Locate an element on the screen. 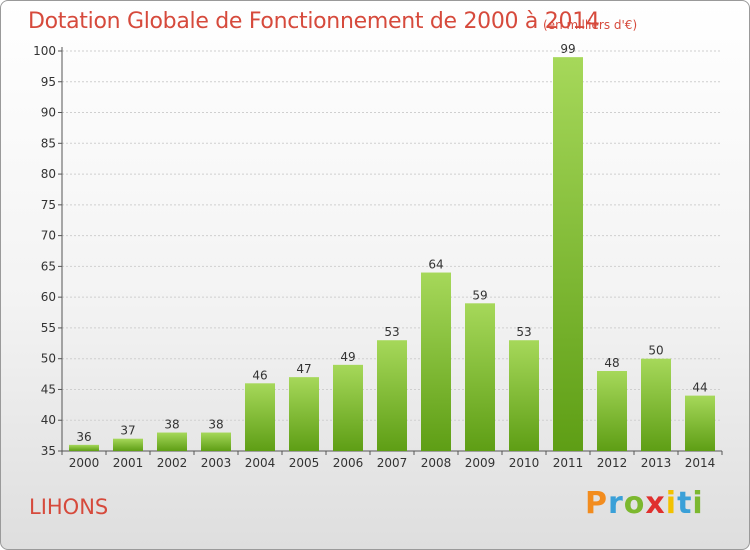  x-tick-label-2012: 2012 is located at coordinates (612, 463).